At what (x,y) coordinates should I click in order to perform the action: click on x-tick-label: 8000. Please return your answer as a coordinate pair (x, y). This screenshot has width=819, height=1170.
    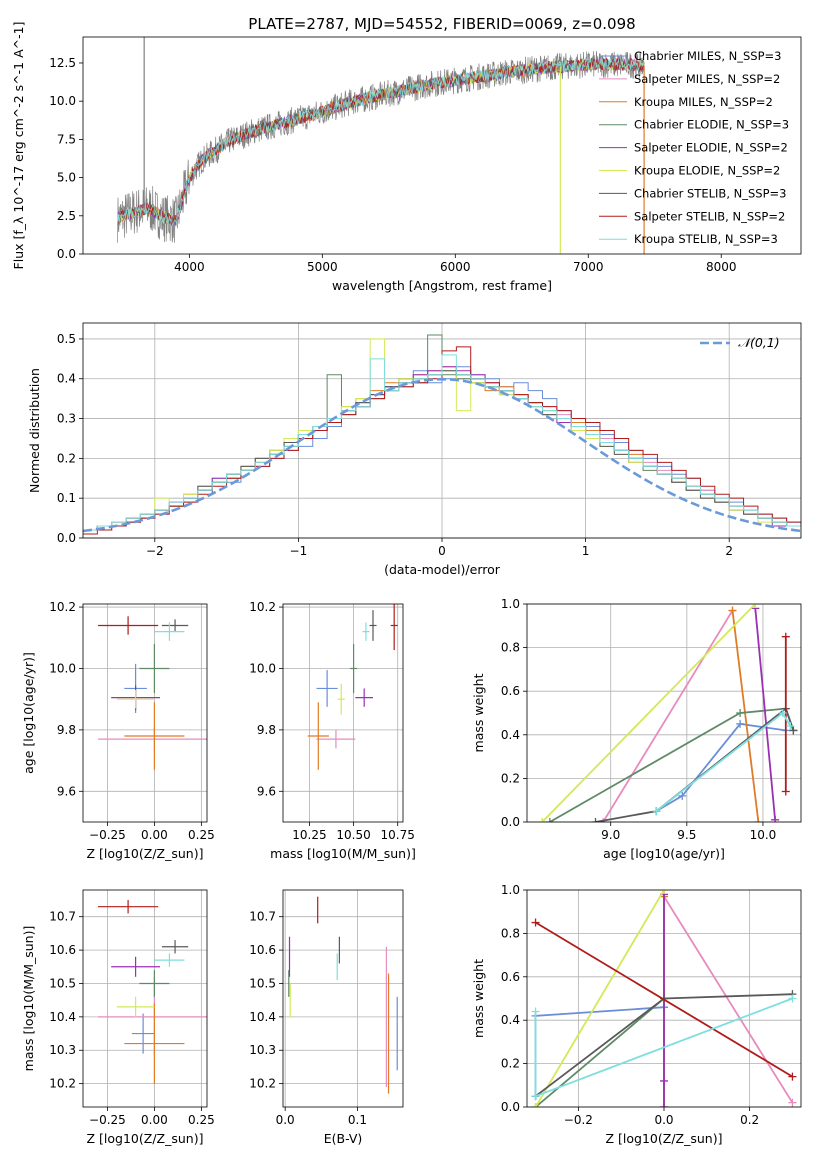
    Looking at the image, I should click on (721, 267).